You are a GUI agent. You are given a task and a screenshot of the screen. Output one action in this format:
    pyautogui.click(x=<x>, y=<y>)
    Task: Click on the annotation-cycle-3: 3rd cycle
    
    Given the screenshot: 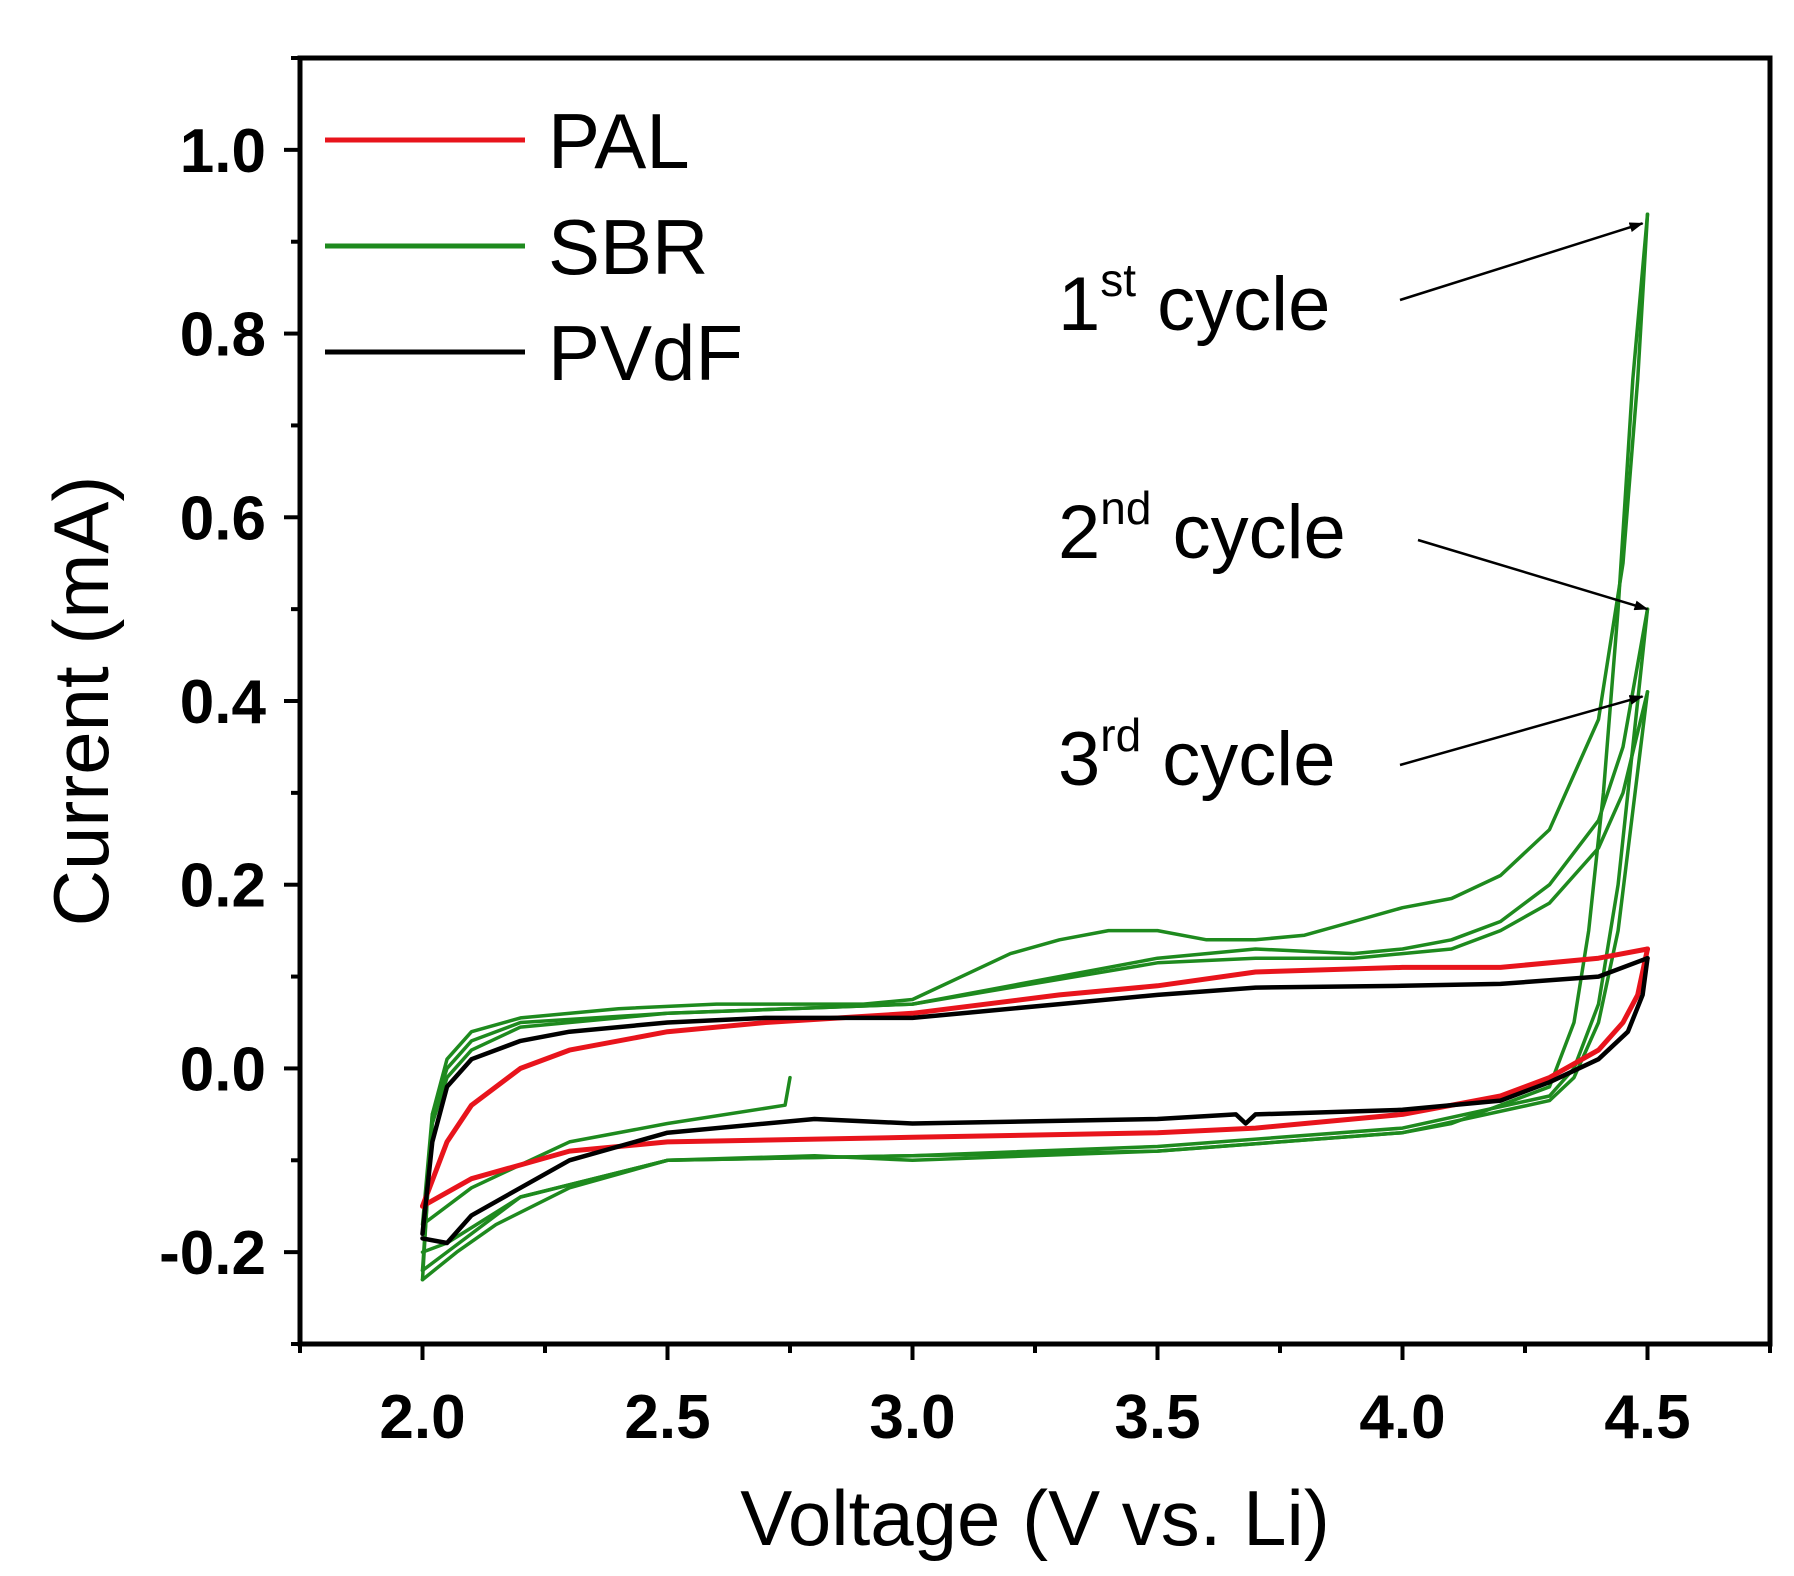 What is the action you would take?
    pyautogui.click(x=1196, y=755)
    